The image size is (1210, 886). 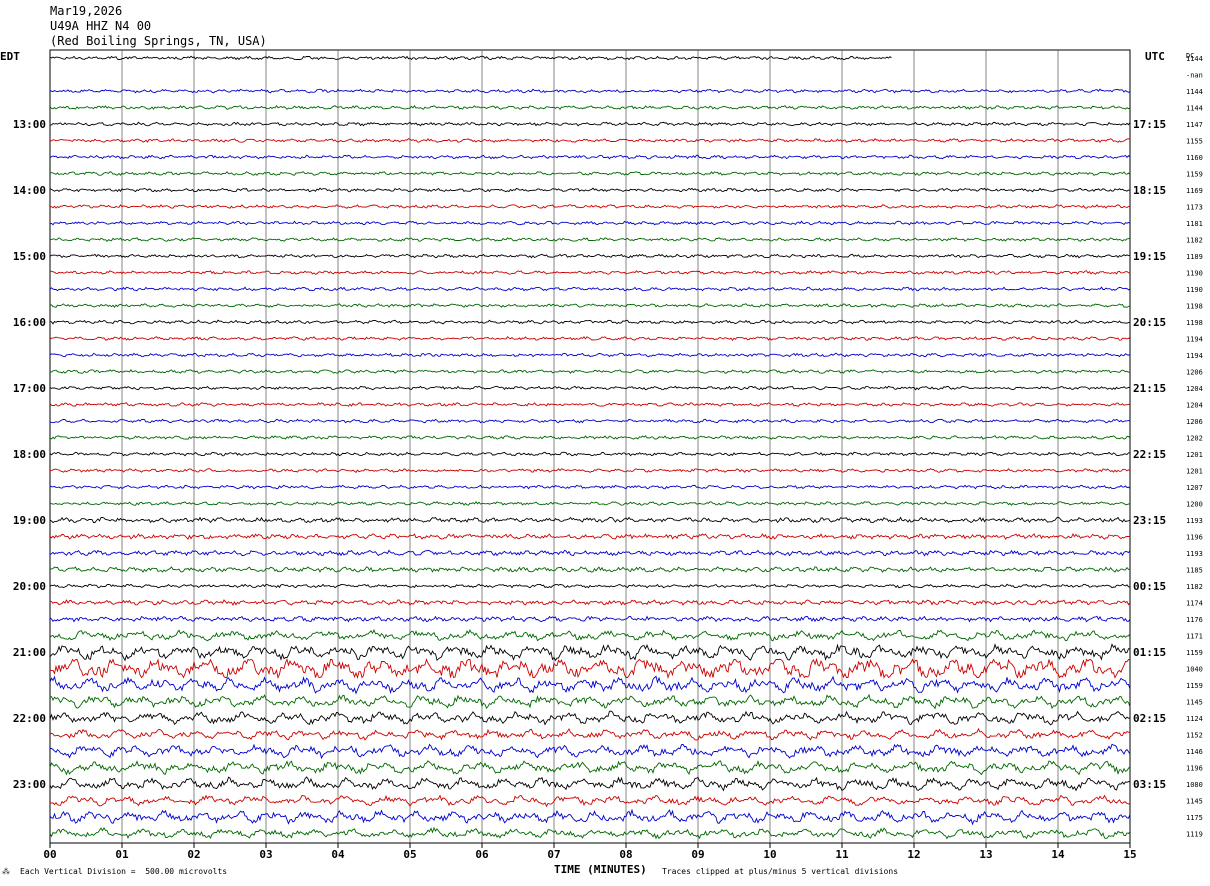 What do you see at coordinates (1194, 241) in the screenshot?
I see `dc-value: 1182` at bounding box center [1194, 241].